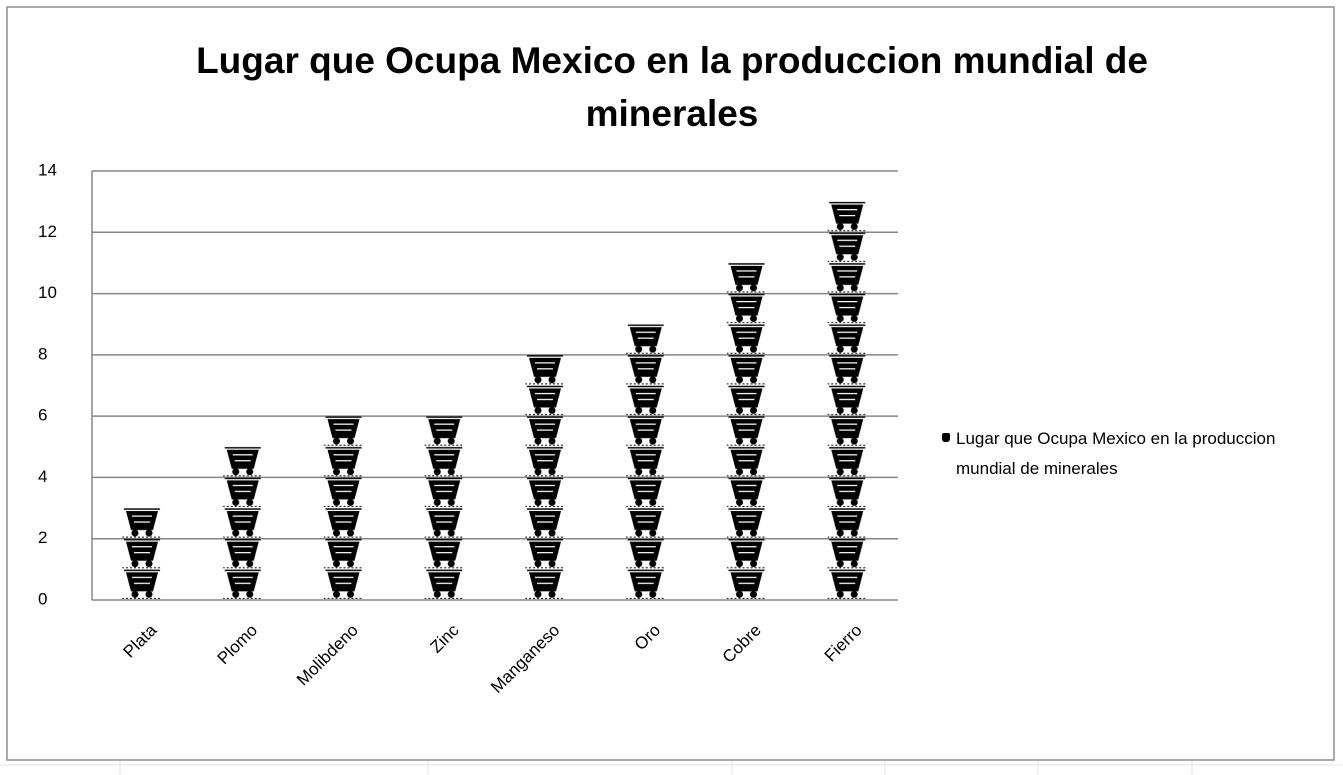 The height and width of the screenshot is (775, 1343). What do you see at coordinates (671, 767) in the screenshot?
I see `sheet-grid` at bounding box center [671, 767].